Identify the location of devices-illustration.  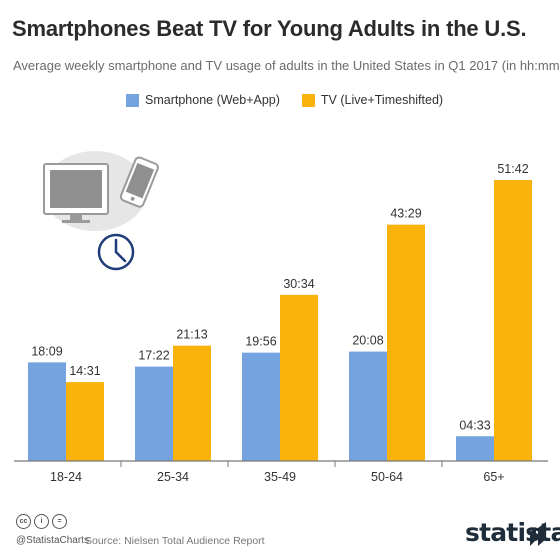
(101, 211).